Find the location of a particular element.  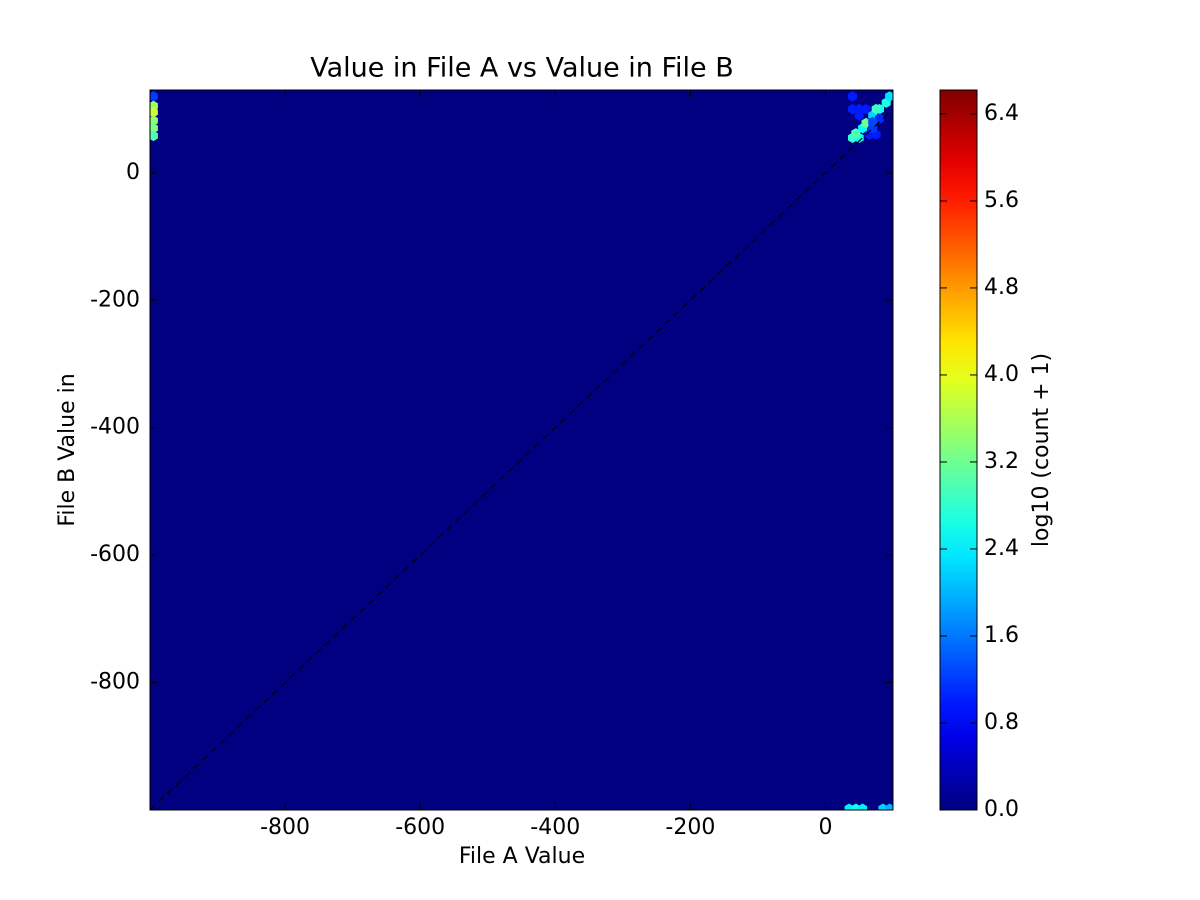

x-tick-label: -800 is located at coordinates (285, 827).